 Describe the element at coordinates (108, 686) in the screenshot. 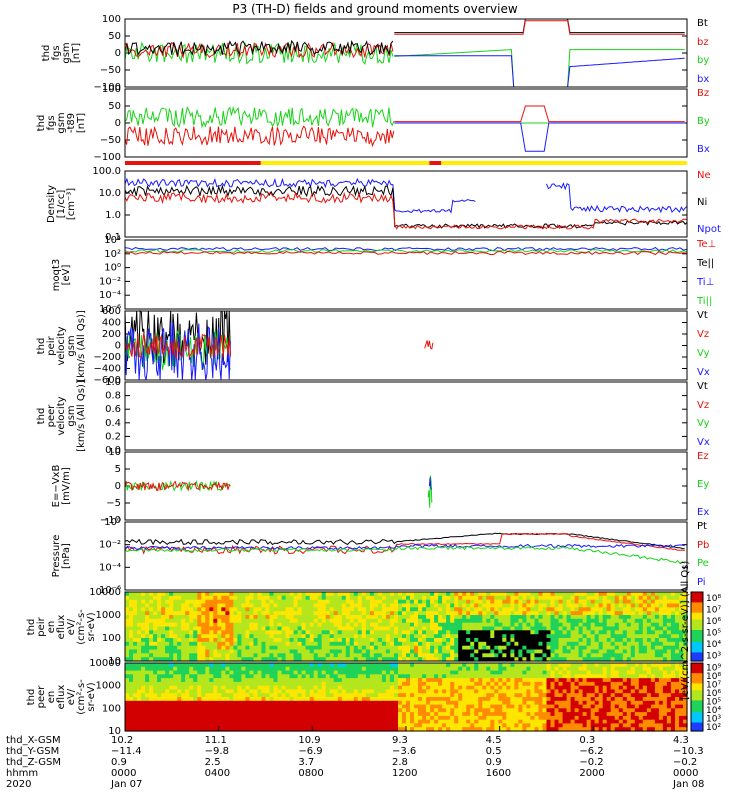

I see `y-tick-label: 1000` at that location.